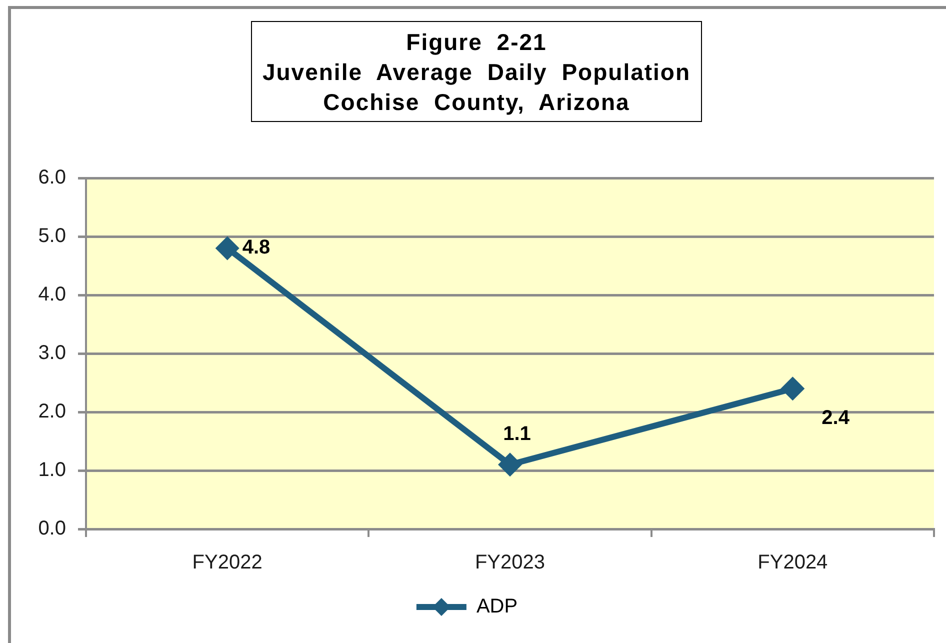 The width and height of the screenshot is (946, 643). Describe the element at coordinates (793, 563) in the screenshot. I see `x-tick-label: FY2024` at that location.